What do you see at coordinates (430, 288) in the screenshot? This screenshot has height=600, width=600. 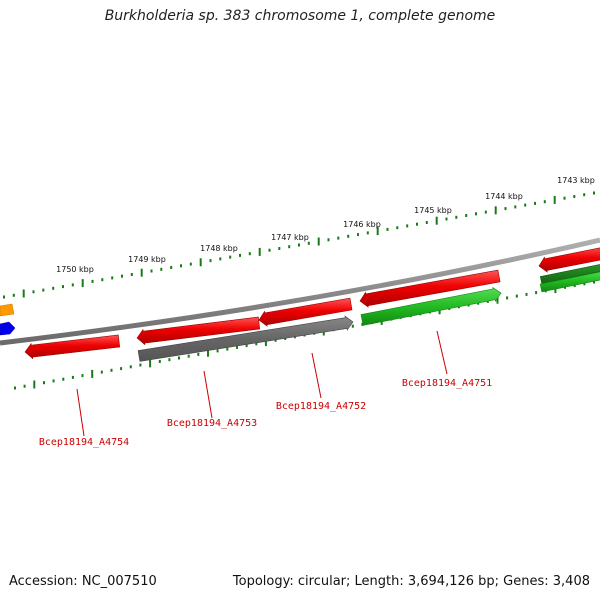 I see `gene-arrow-forward` at bounding box center [430, 288].